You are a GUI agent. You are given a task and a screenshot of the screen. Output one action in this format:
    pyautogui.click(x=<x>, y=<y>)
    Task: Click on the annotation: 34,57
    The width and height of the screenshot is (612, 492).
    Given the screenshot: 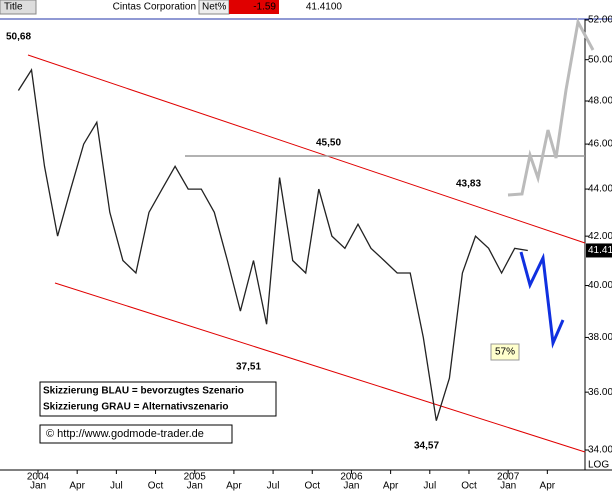 What is the action you would take?
    pyautogui.click(x=426, y=446)
    